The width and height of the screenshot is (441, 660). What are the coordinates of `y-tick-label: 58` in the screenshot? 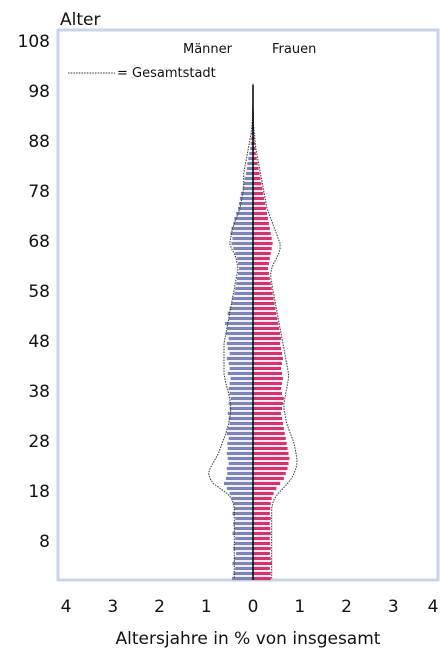 It's located at (39, 292).